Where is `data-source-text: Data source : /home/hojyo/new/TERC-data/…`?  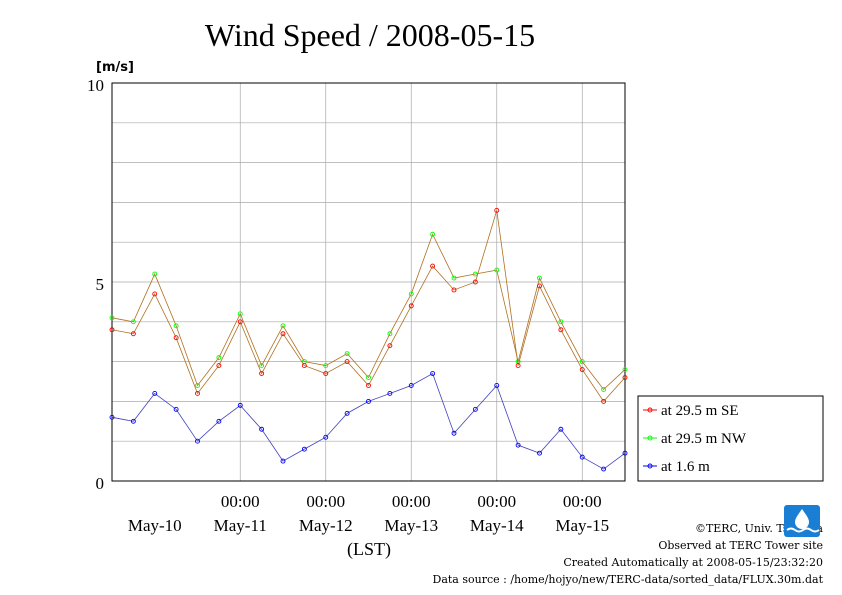 data-source-text: Data source : /home/hojyo/new/TERC-data/… is located at coordinates (628, 579).